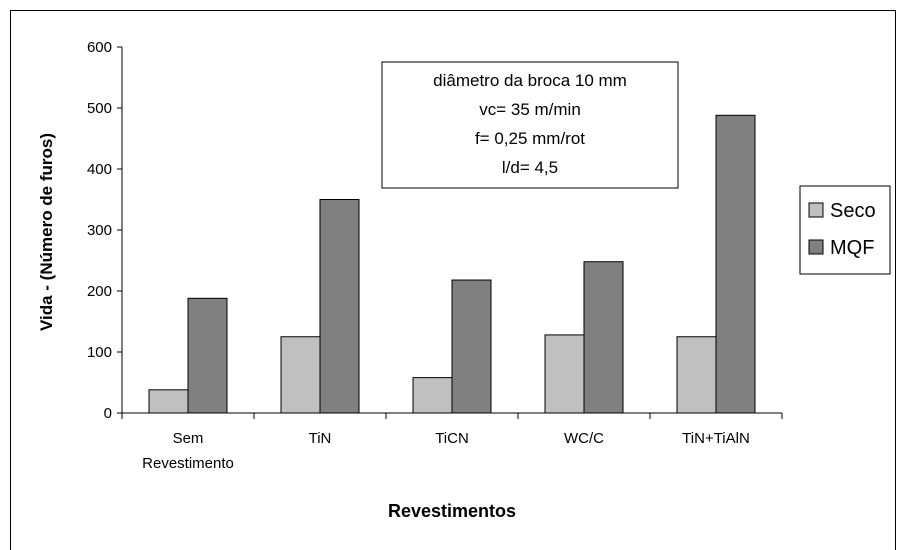 This screenshot has height=550, width=898. I want to click on x-category-label: TiN+TiAlN, so click(716, 438).